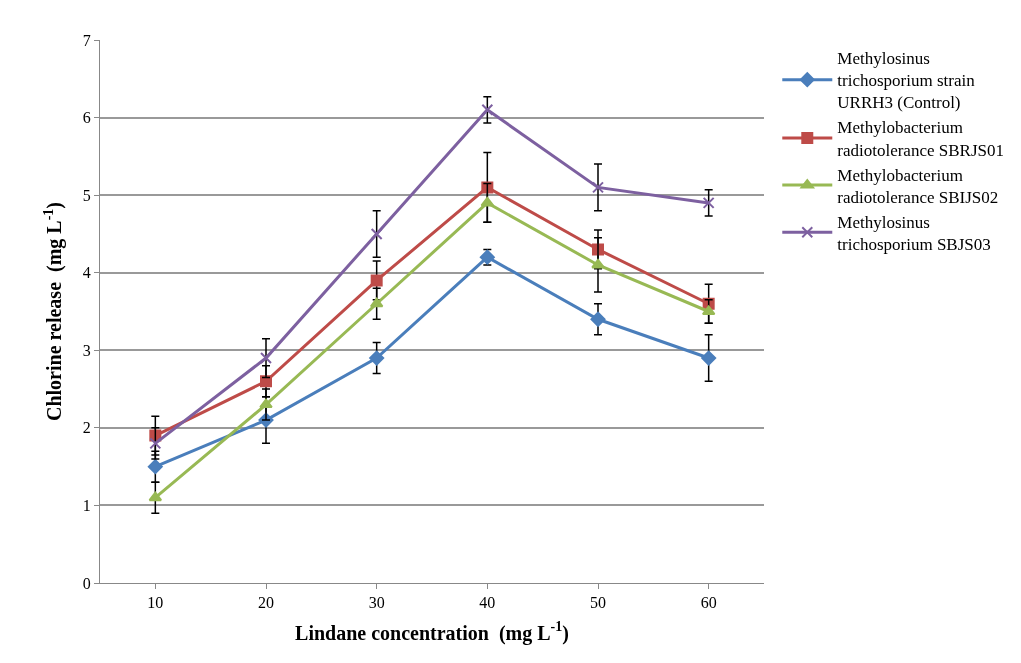  I want to click on y-tick-label: 7, so click(86, 40).